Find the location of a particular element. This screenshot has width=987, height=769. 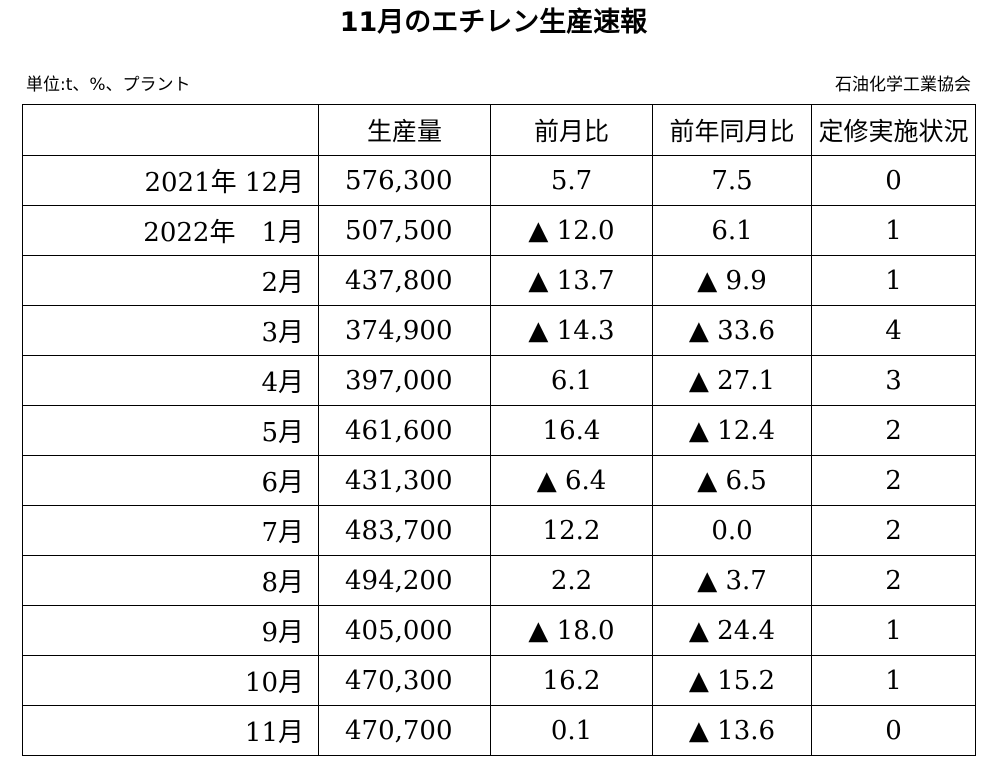

period-cell: 6月 is located at coordinates (170, 480).